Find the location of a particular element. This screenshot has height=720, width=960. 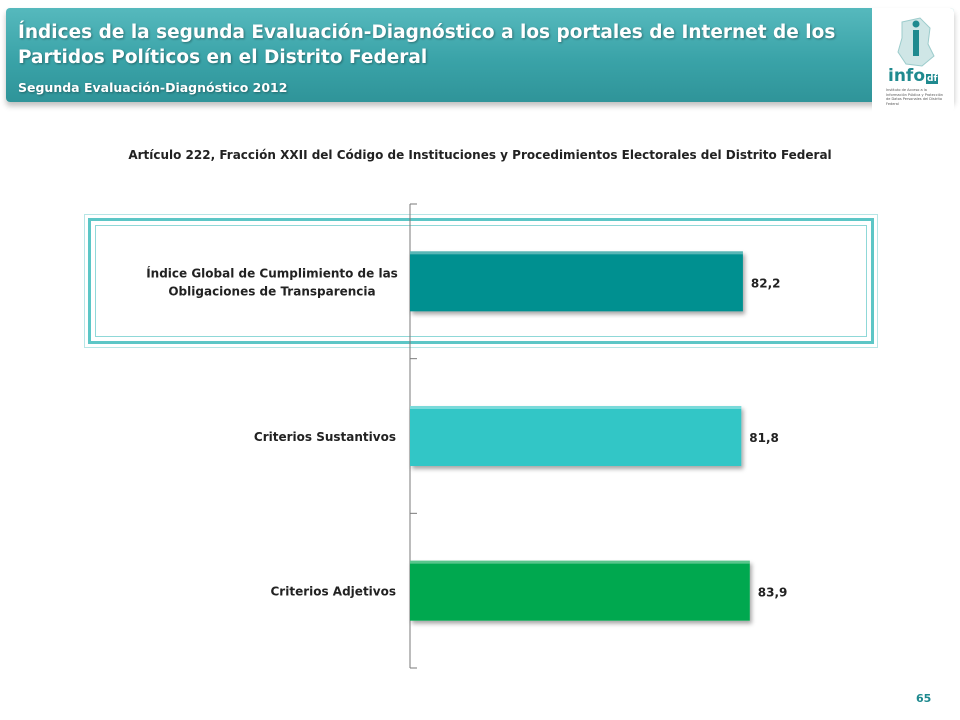

page-number: 65 is located at coordinates (924, 698).